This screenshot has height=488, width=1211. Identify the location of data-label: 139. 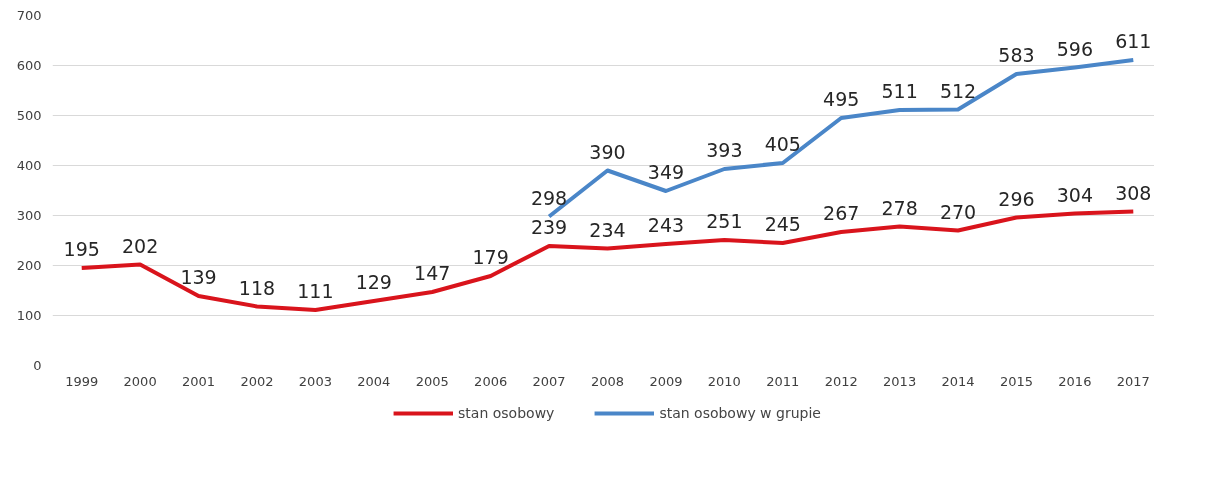
(198, 277).